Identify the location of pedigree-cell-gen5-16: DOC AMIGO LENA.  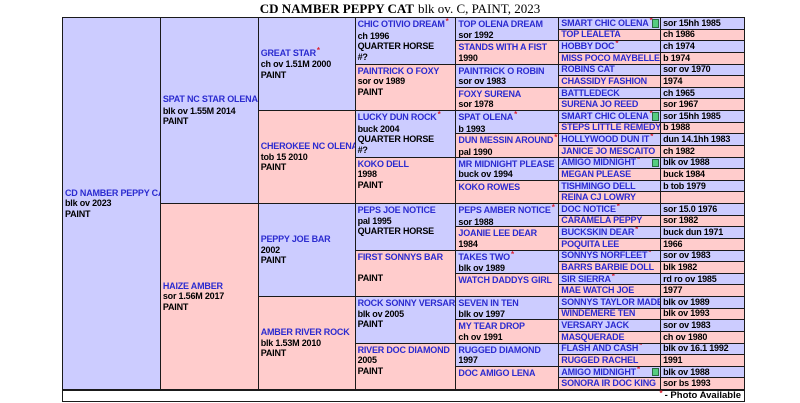
(508, 378).